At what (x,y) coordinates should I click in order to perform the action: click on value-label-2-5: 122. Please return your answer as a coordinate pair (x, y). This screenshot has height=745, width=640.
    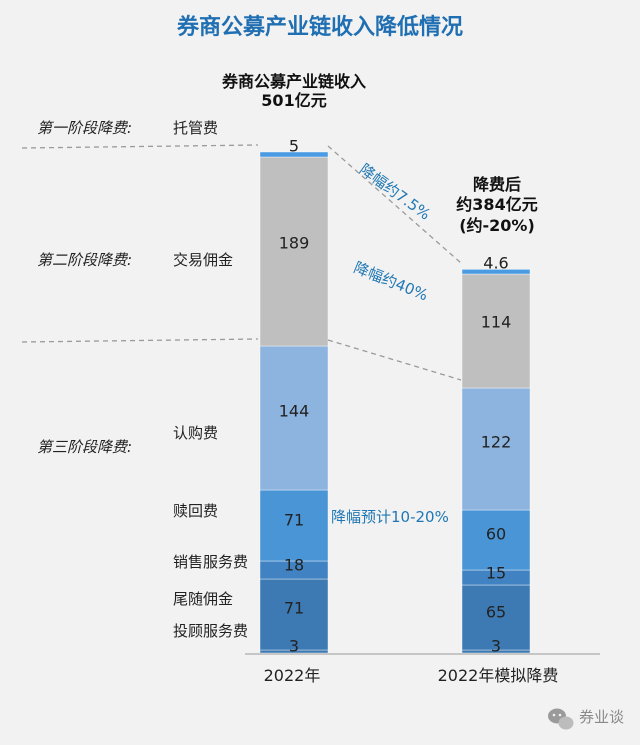
    Looking at the image, I should click on (496, 442).